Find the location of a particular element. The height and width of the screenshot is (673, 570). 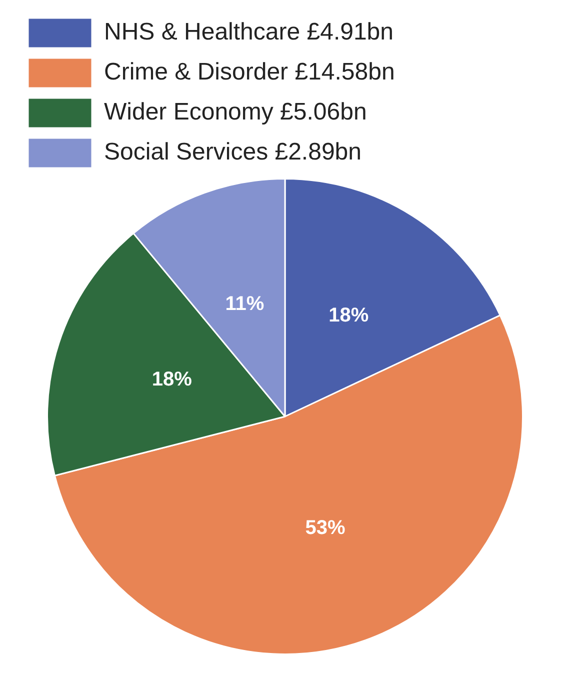

legend-label: Social Services £2.89bn is located at coordinates (233, 152).